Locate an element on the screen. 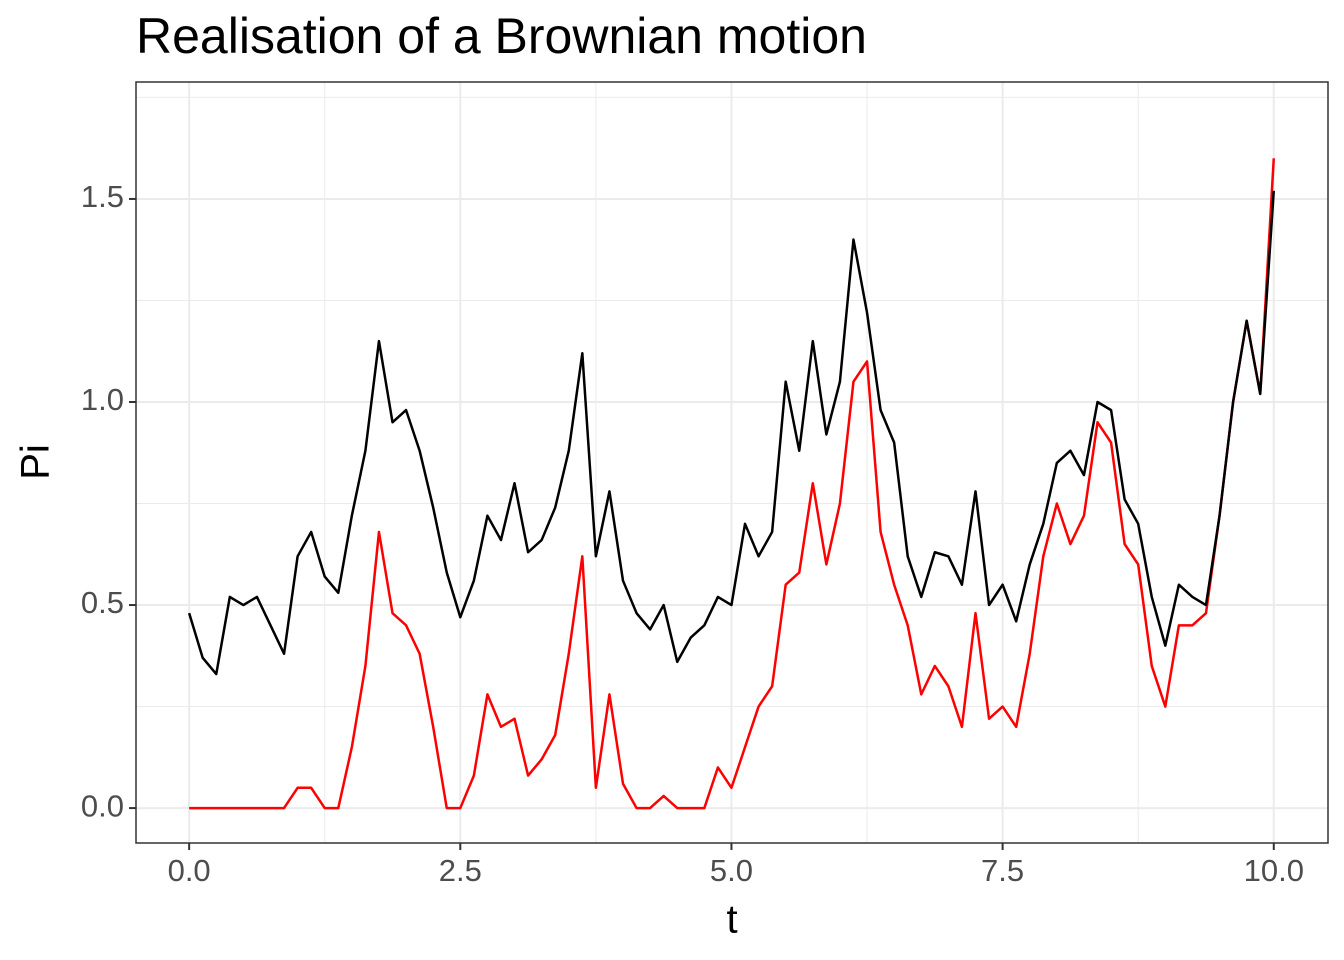 The image size is (1344, 960). y-tick-label: 0.5 is located at coordinates (102, 602).